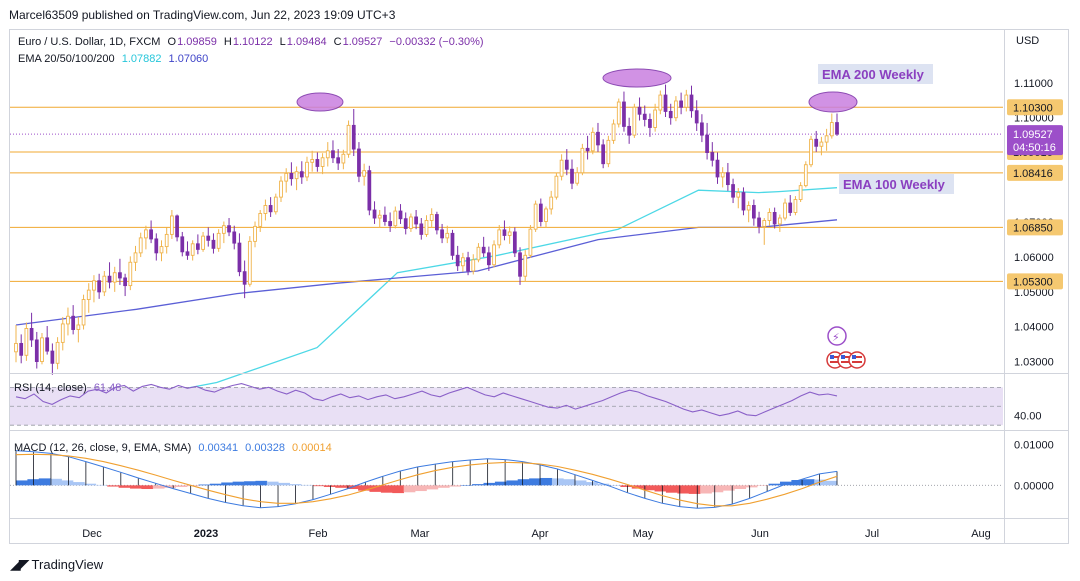  What do you see at coordinates (1034, 148) in the screenshot?
I see `countdown-label: 04:50:16` at bounding box center [1034, 148].